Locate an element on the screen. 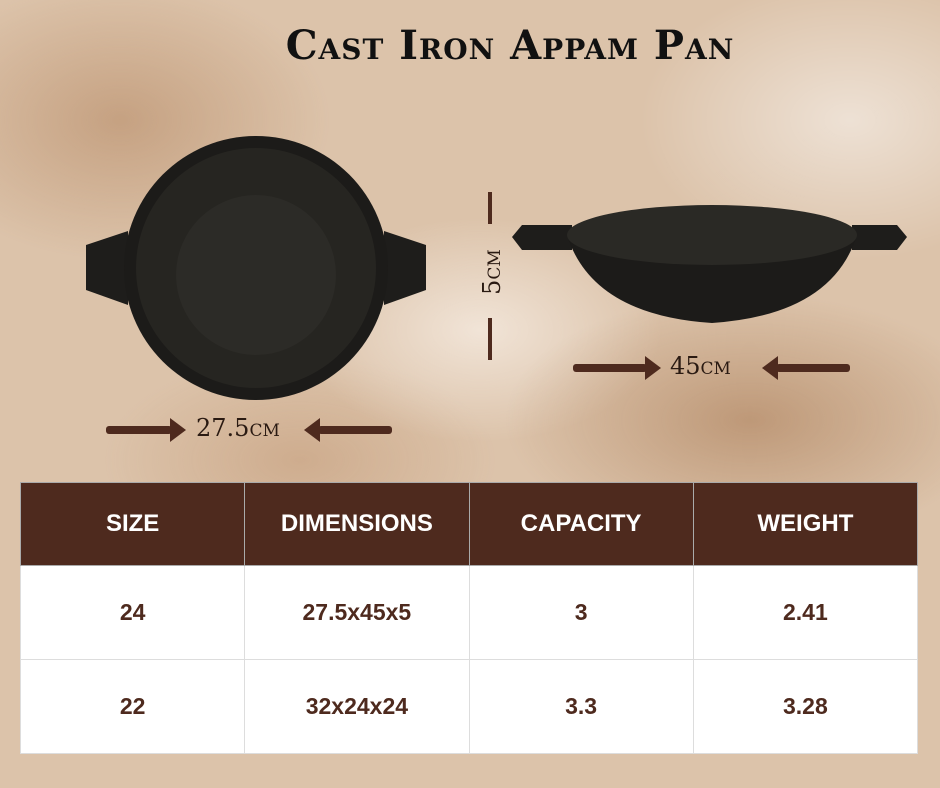 The height and width of the screenshot is (788, 940). cell-weight: 3.28 is located at coordinates (805, 706).